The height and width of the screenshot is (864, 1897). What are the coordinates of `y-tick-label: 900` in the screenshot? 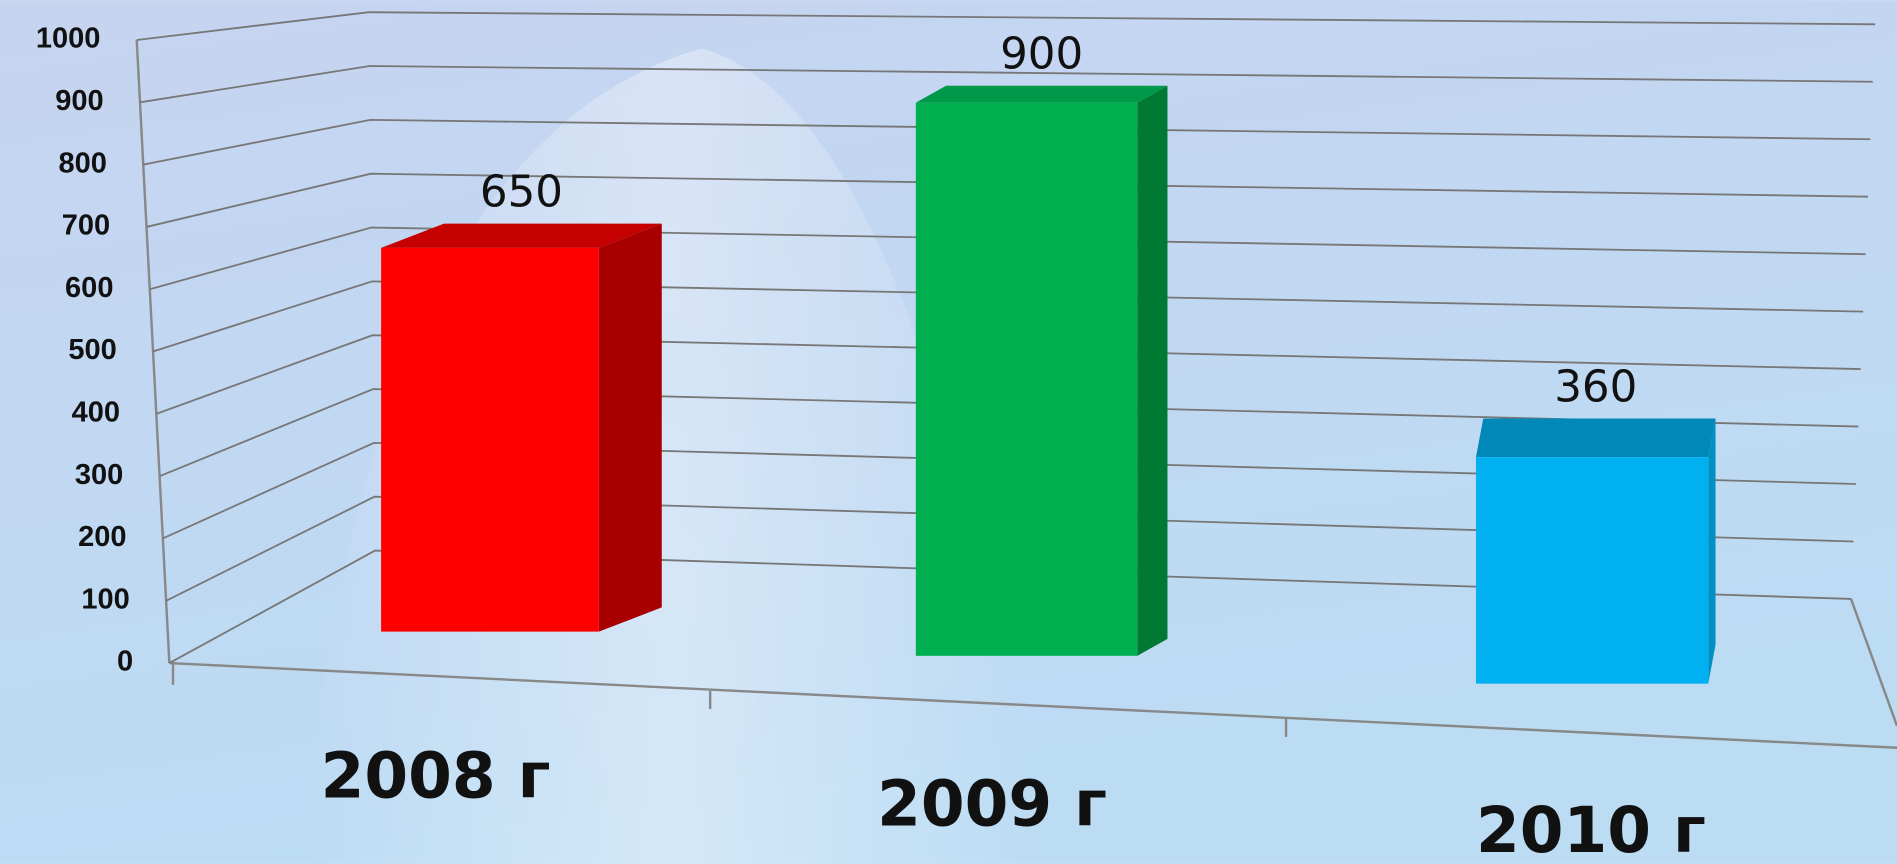 It's located at (79, 101).